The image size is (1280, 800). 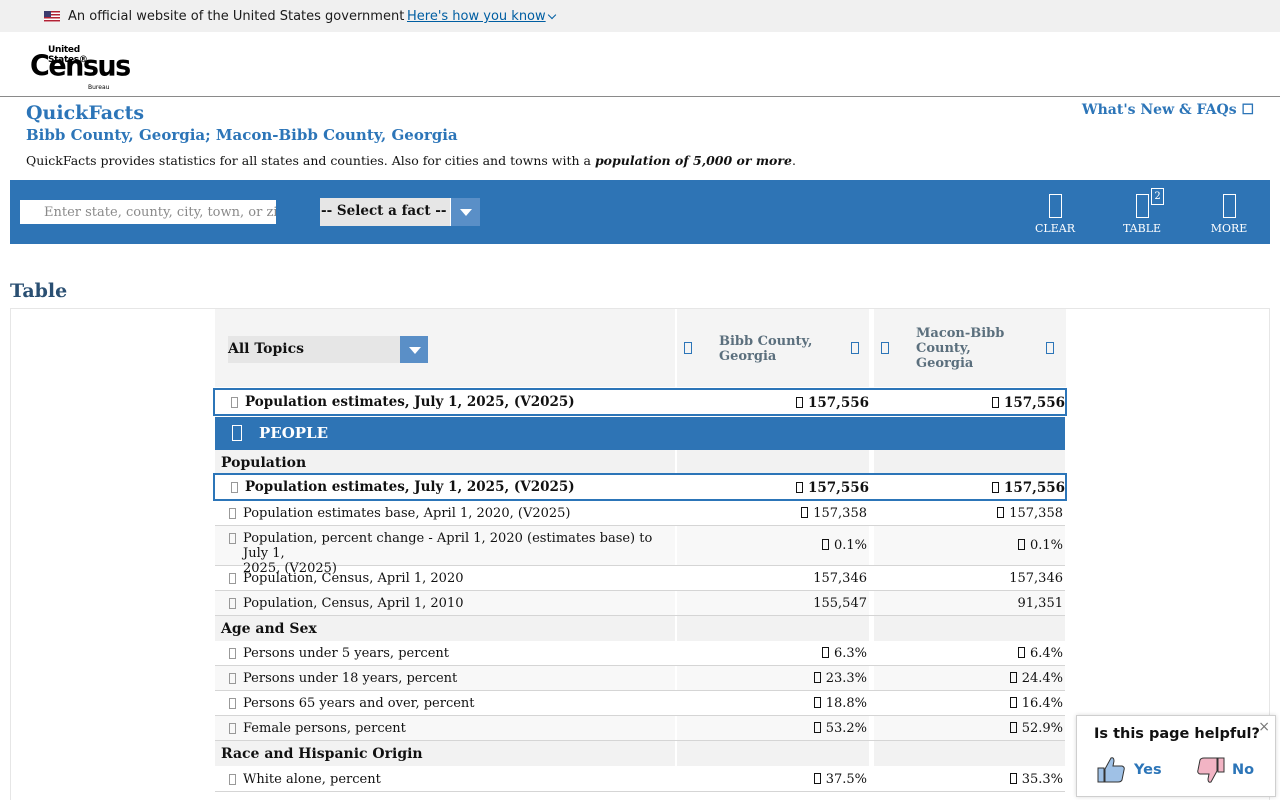 I want to click on row-value: 157,358, so click(x=1030, y=513).